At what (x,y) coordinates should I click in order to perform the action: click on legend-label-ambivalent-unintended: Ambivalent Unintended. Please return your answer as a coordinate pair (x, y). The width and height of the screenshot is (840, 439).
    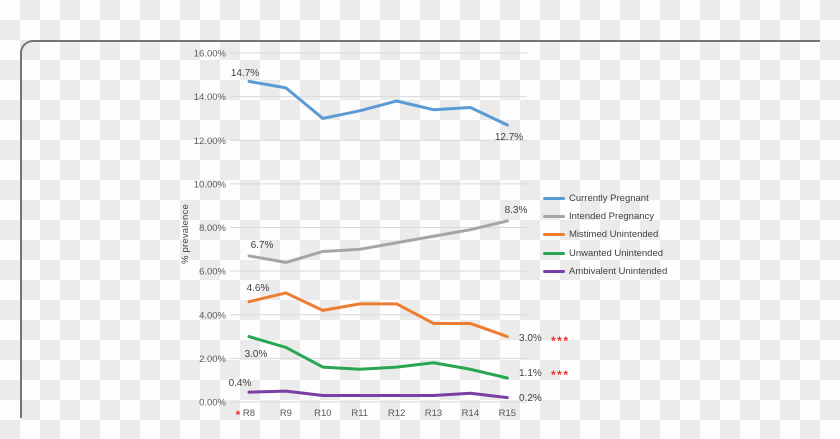
    Looking at the image, I should click on (618, 272).